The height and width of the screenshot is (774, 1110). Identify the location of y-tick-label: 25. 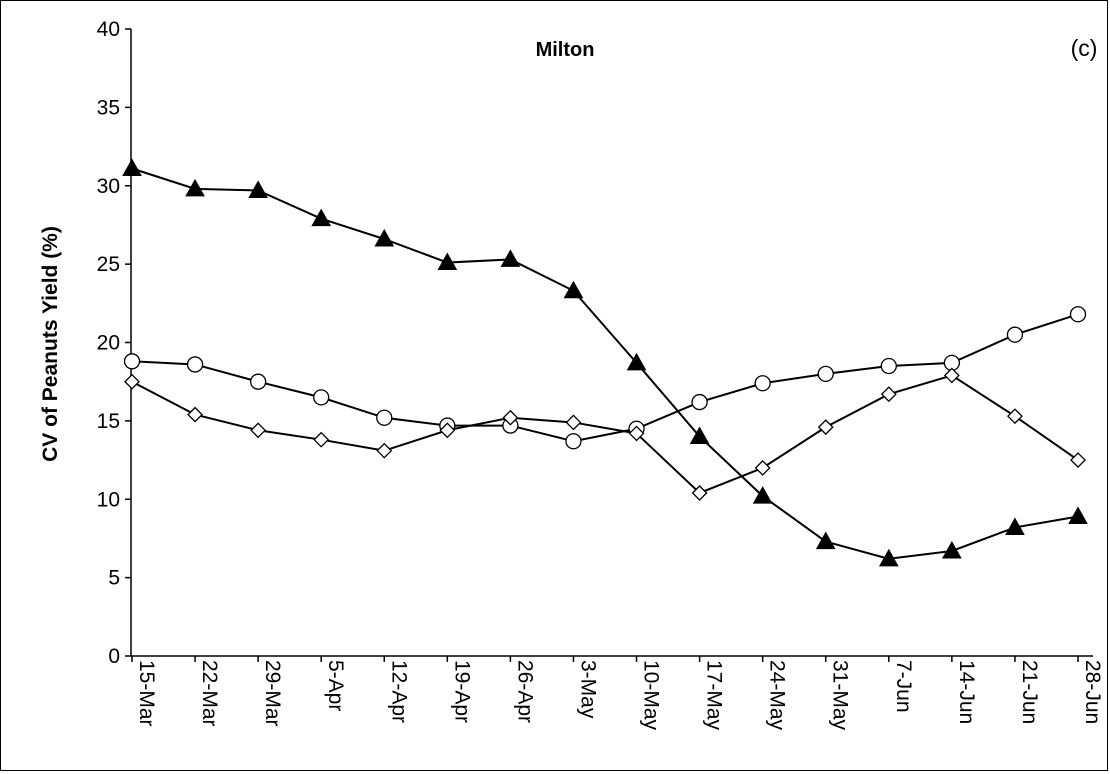
(108, 264).